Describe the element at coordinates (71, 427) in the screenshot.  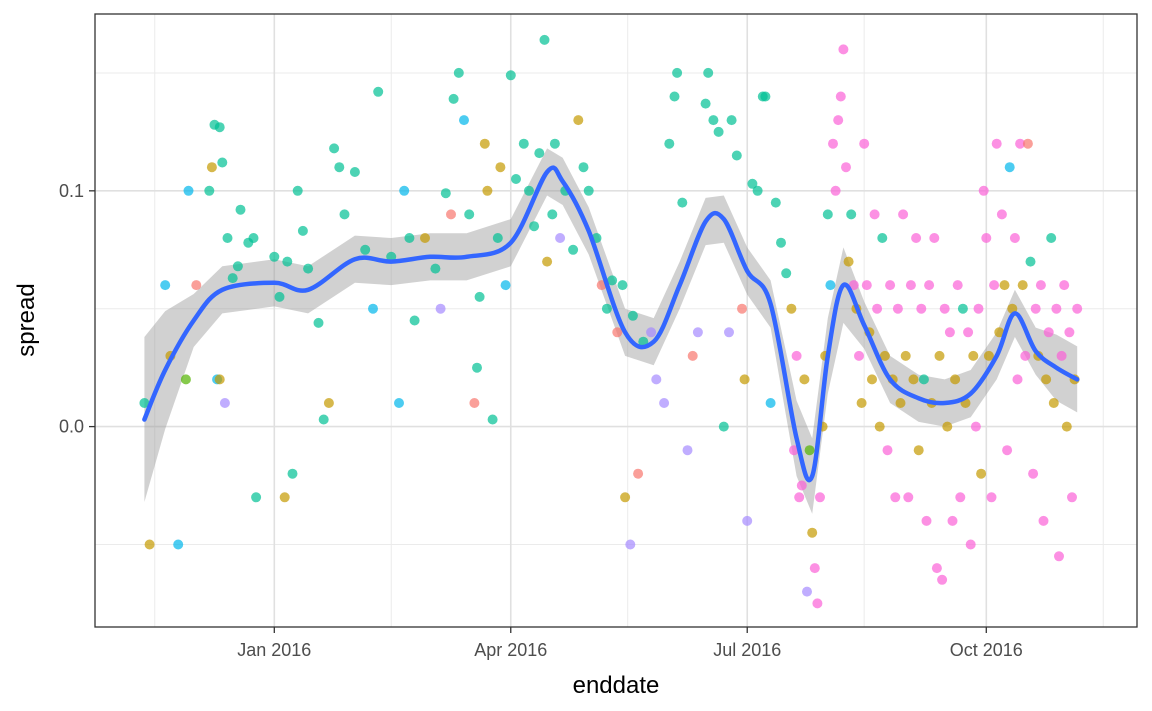
I see `y-tick-label: 0.0` at that location.